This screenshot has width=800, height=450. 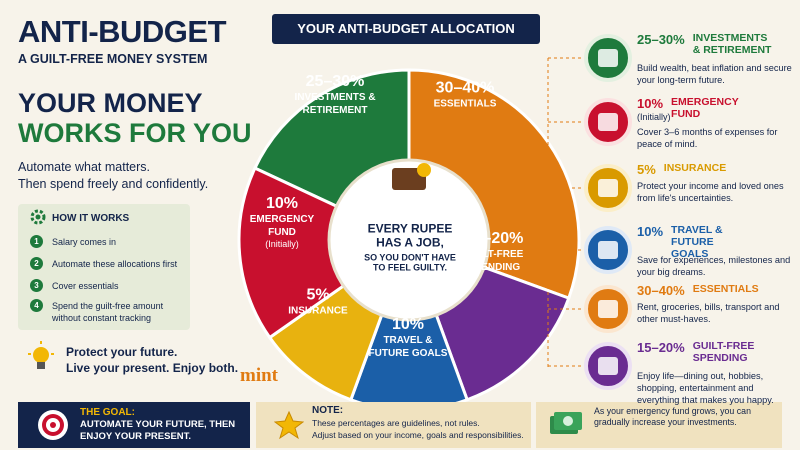 I want to click on item-percent: 25–30%, so click(x=661, y=39).